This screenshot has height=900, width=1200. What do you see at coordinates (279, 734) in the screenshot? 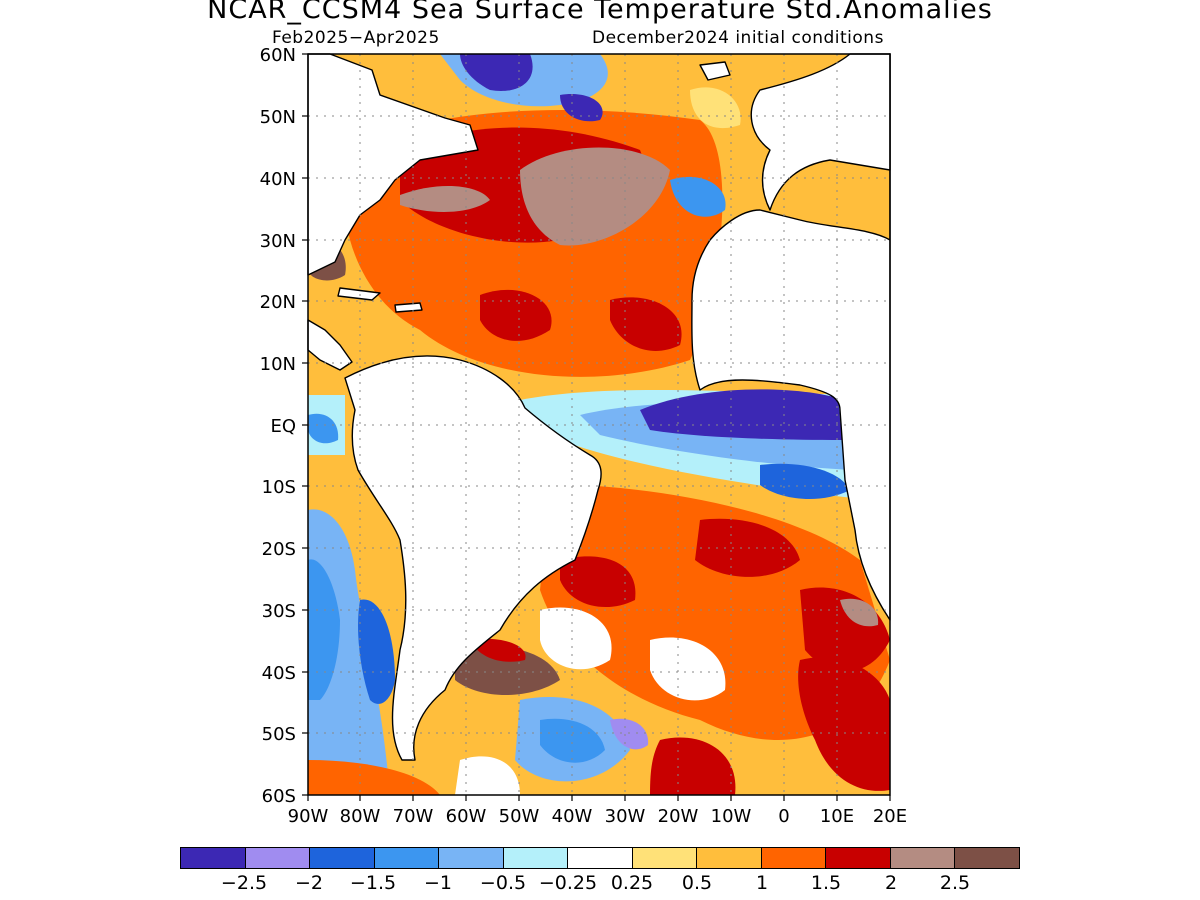
I see `lat-label: 50S` at bounding box center [279, 734].